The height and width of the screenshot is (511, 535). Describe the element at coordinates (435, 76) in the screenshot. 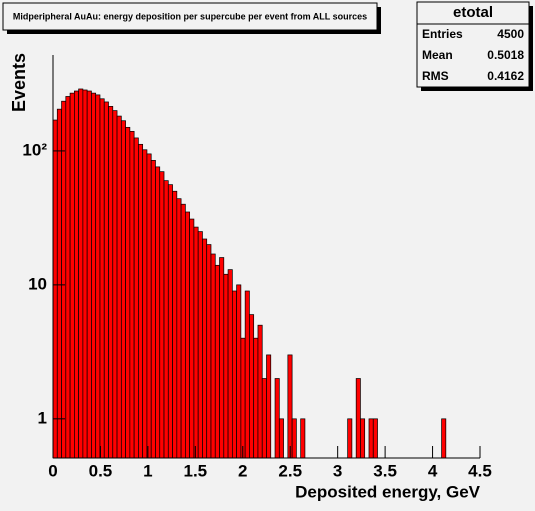

I see `stats-key: RMS` at that location.